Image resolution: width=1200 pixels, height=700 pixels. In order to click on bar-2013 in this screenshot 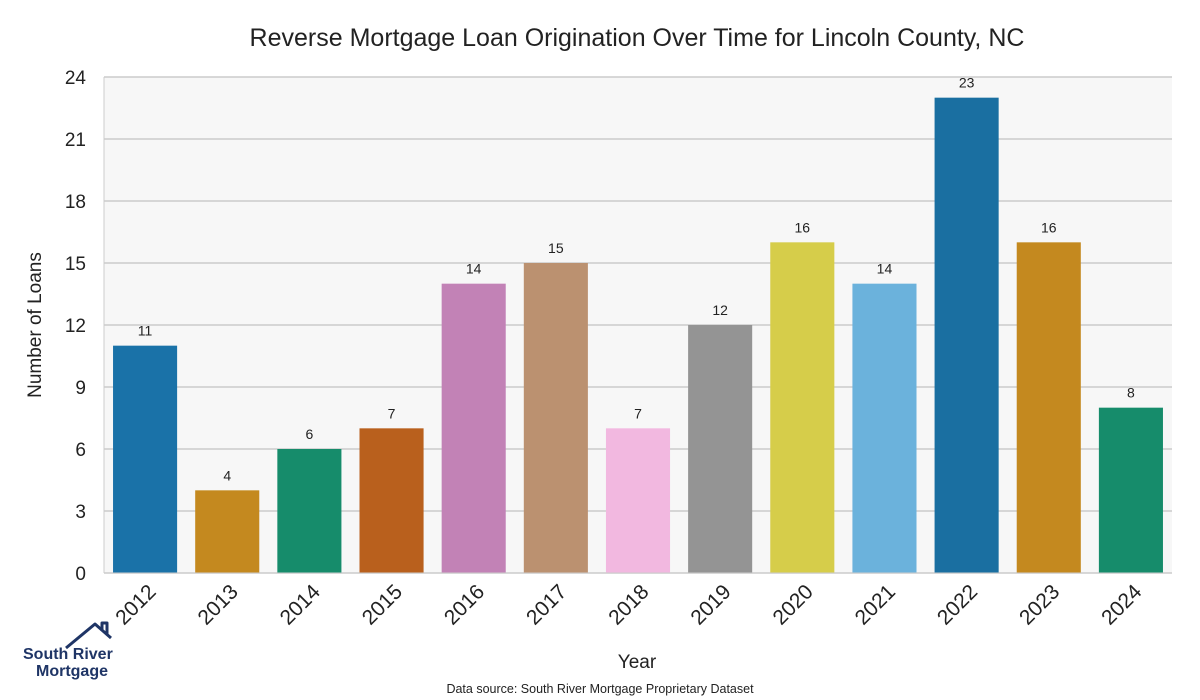, I will do `click(227, 531)`.